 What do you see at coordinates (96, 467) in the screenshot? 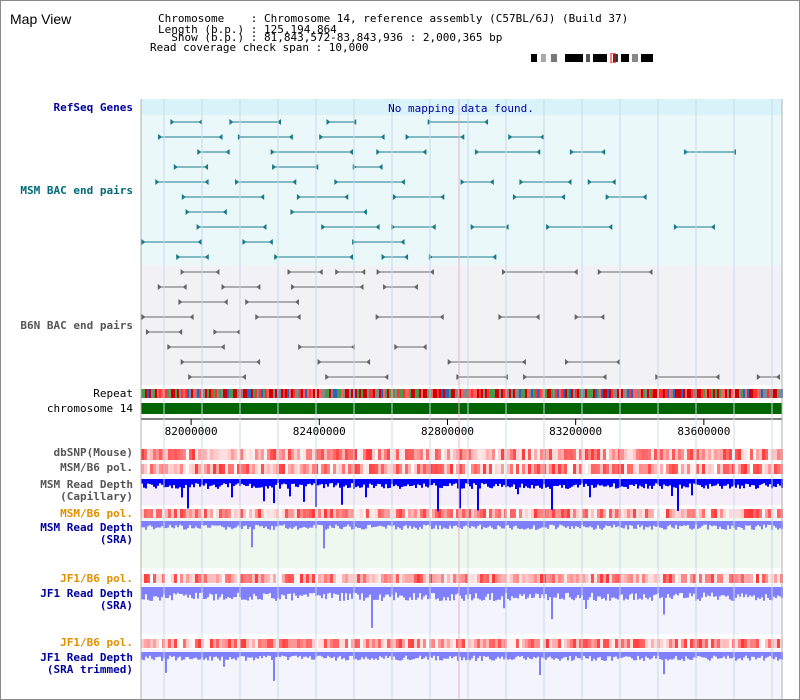
I see `msm-pol-track-label: MSM/B6 pol.` at bounding box center [96, 467].